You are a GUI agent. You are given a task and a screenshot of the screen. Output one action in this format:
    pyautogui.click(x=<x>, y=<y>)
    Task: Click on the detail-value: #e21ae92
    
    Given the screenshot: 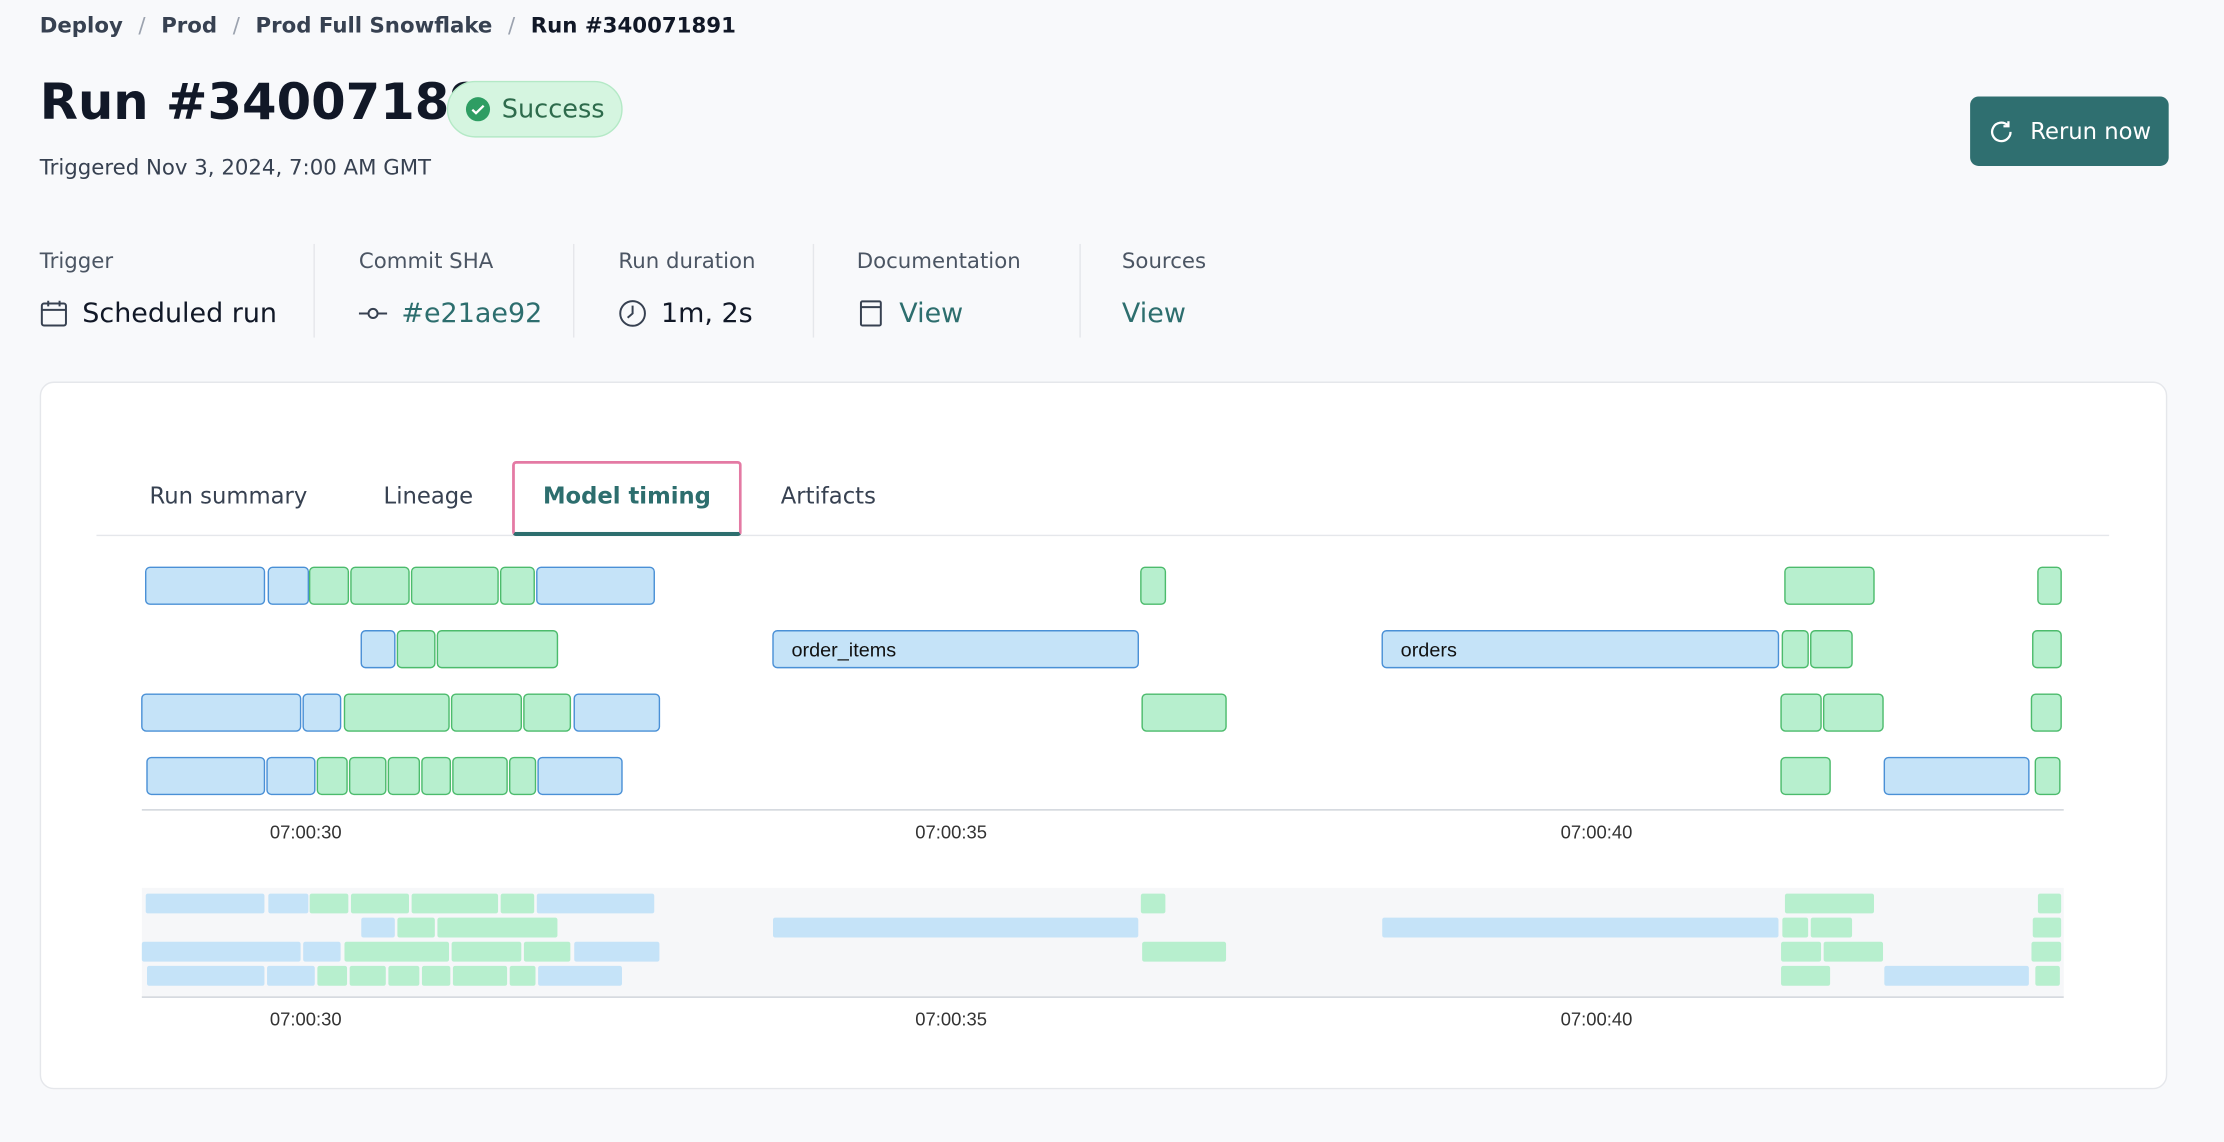 What is the action you would take?
    pyautogui.click(x=450, y=313)
    